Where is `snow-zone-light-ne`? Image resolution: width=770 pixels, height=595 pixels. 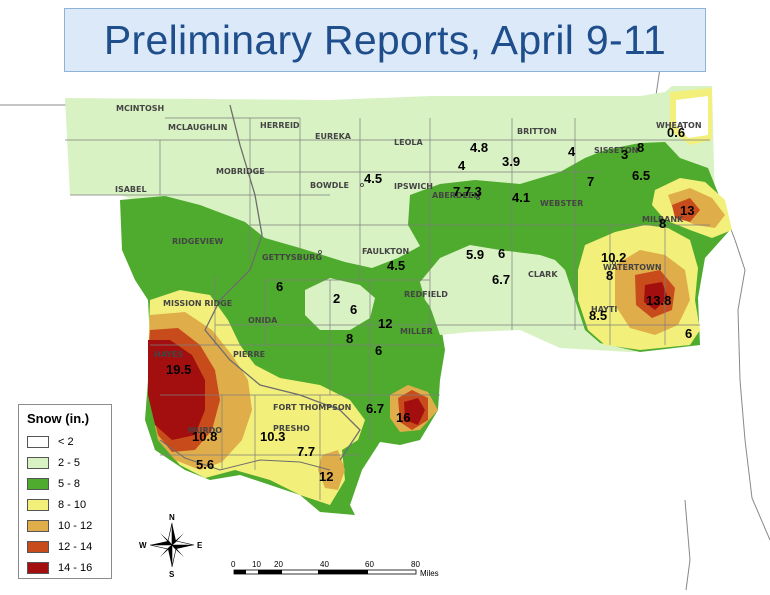 snow-zone-light-ne is located at coordinates (692, 117).